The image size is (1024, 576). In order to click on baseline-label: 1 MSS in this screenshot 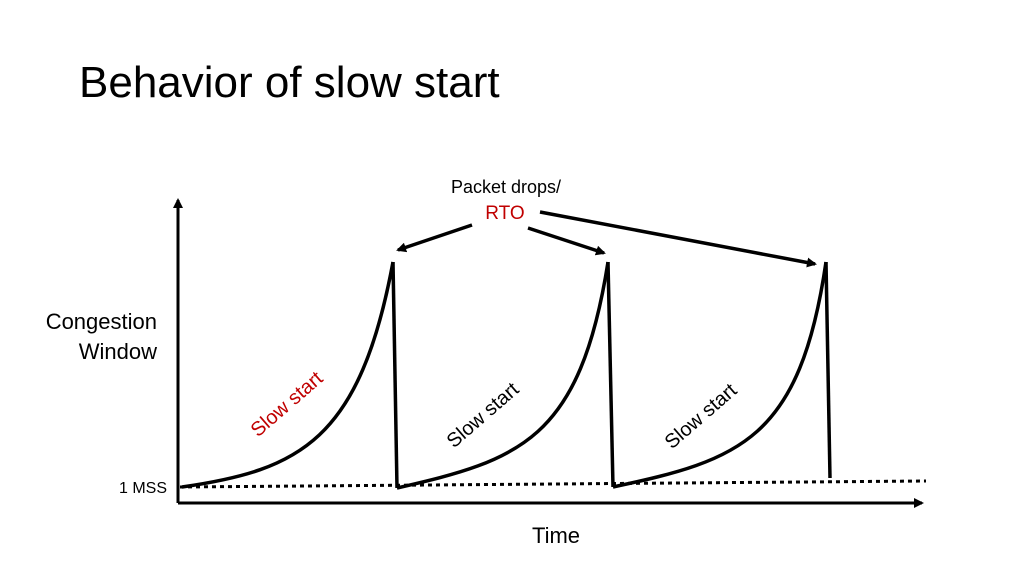, I will do `click(143, 488)`.